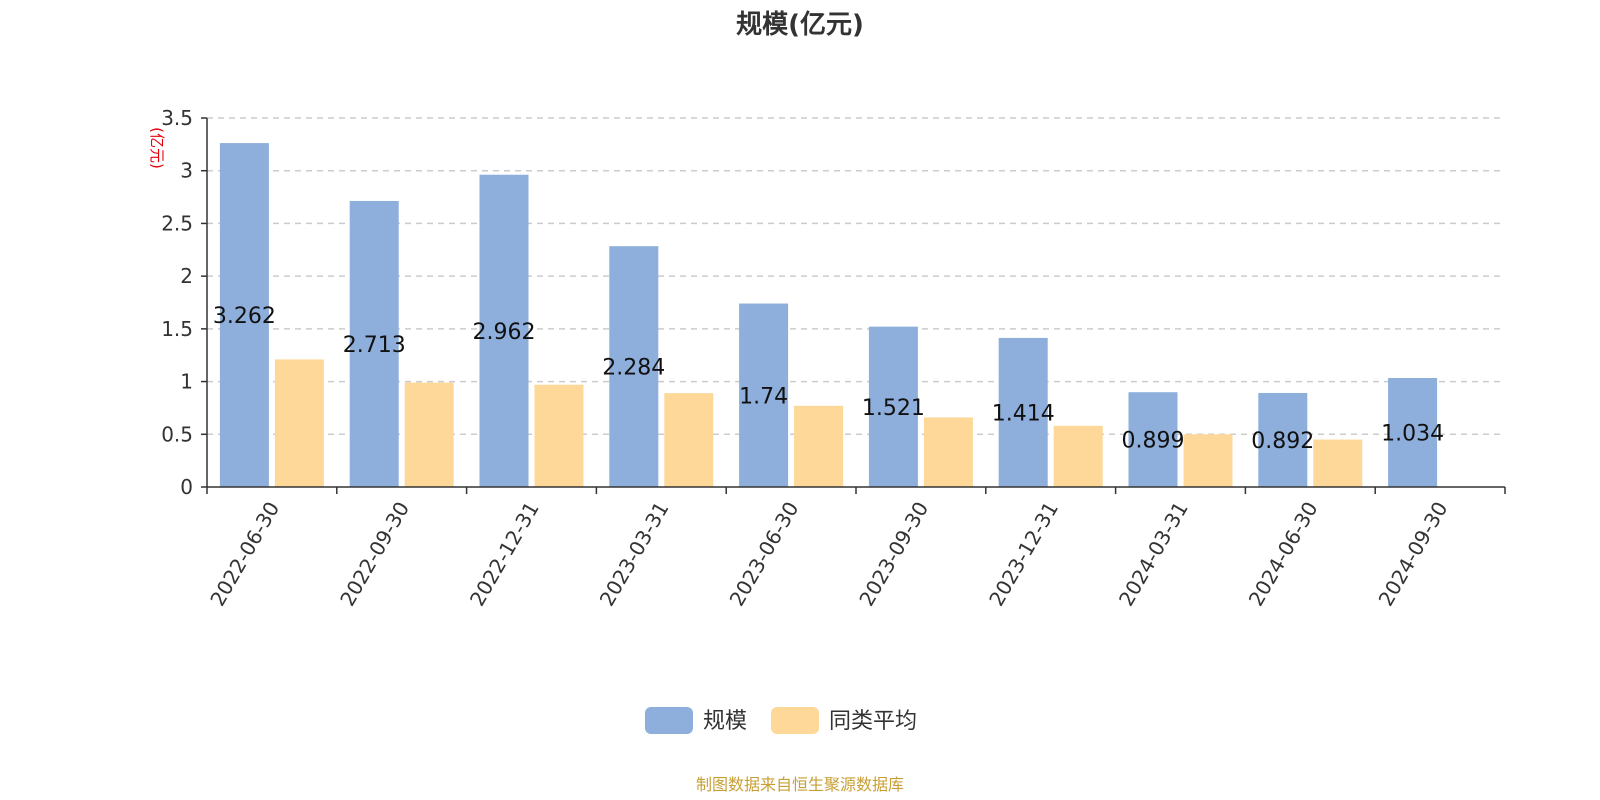 This screenshot has height=800, width=1600. Describe the element at coordinates (157, 148) in the screenshot. I see `y-axis-unit-label: (亿元)` at that location.